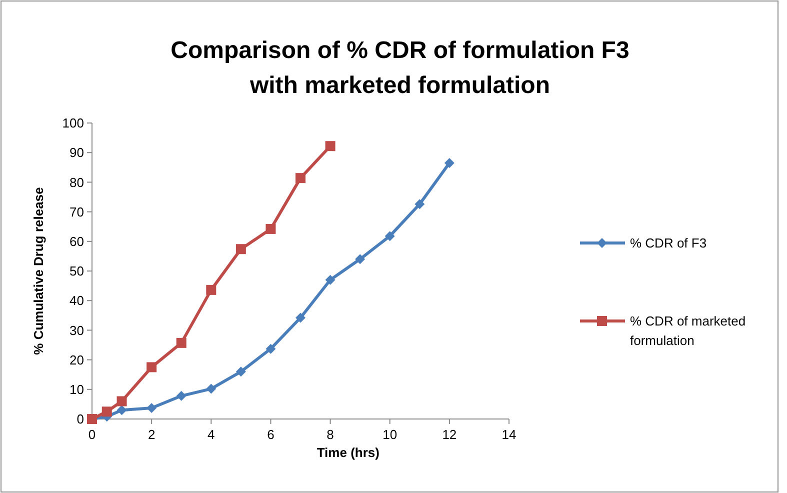 The height and width of the screenshot is (493, 787). What do you see at coordinates (77, 241) in the screenshot?
I see `y-tick-label: 60` at bounding box center [77, 241].